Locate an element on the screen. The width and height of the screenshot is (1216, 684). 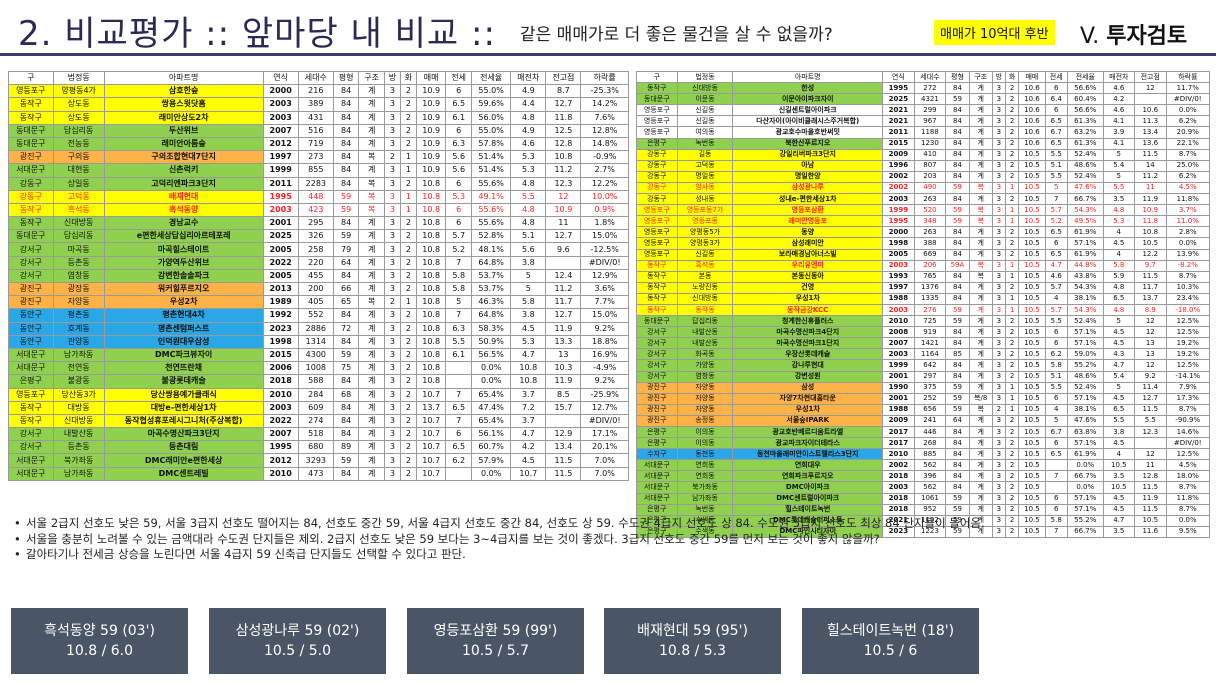
table-cell: 7 is located at coordinates (458, 394).